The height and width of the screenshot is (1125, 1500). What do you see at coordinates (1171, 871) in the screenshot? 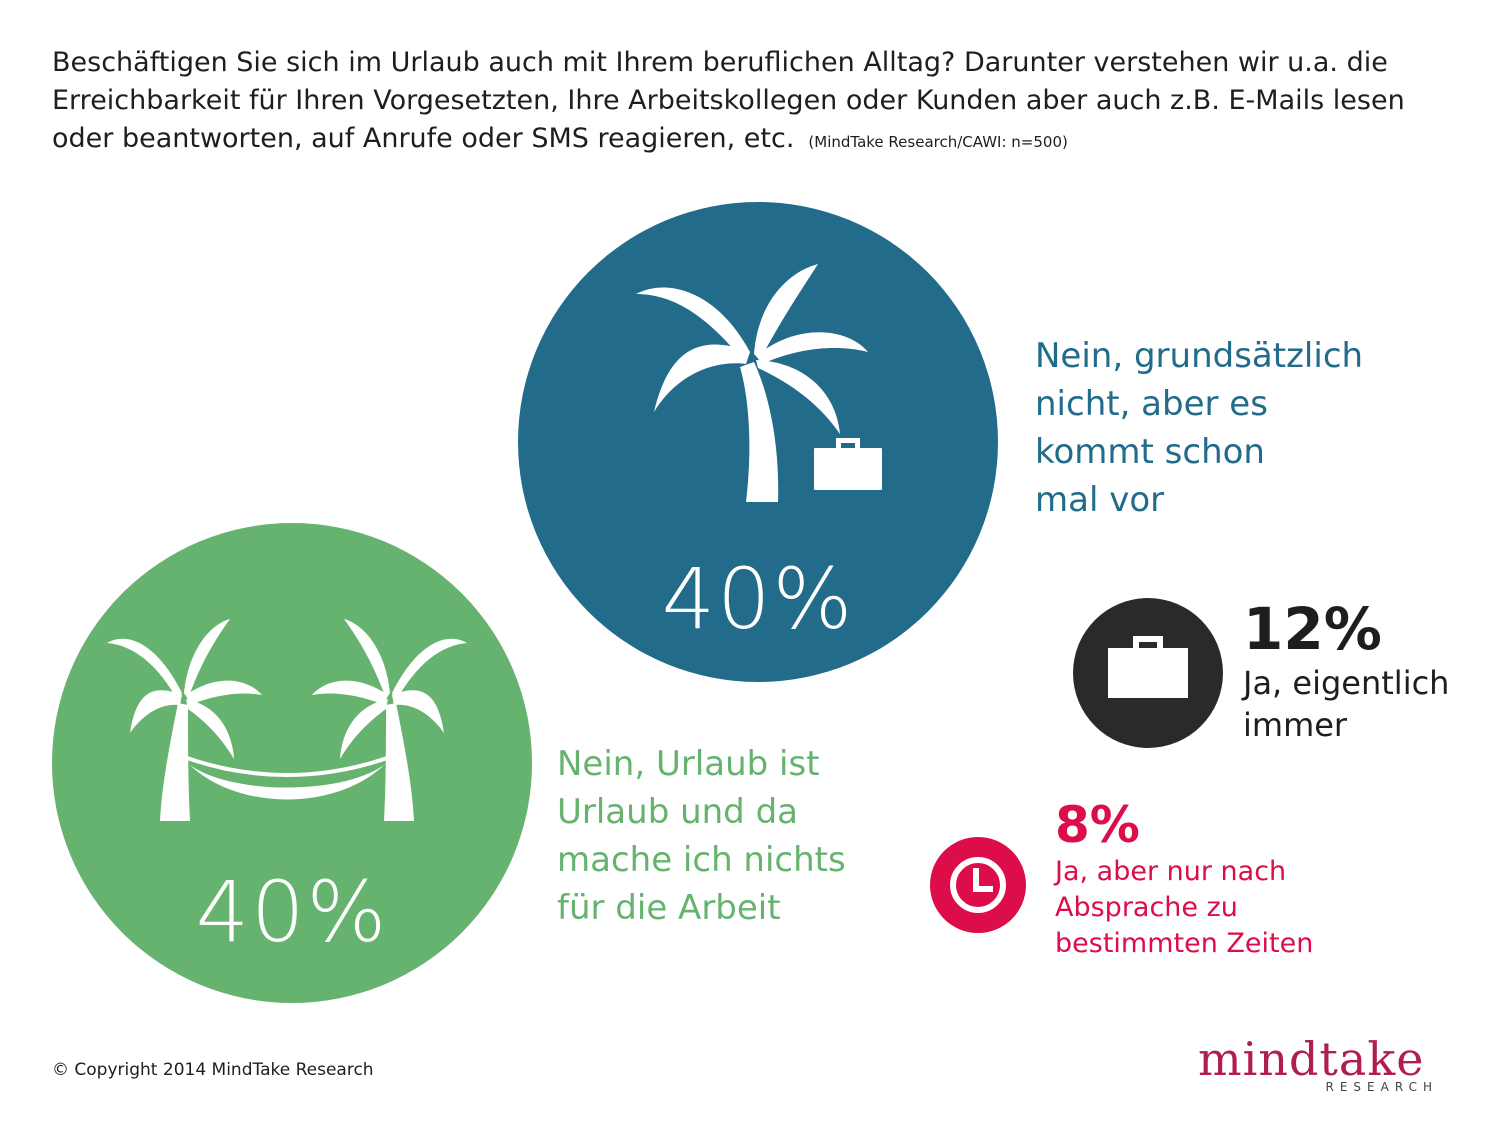
I see `label-red-line: Ja, aber nur nach` at bounding box center [1171, 871].